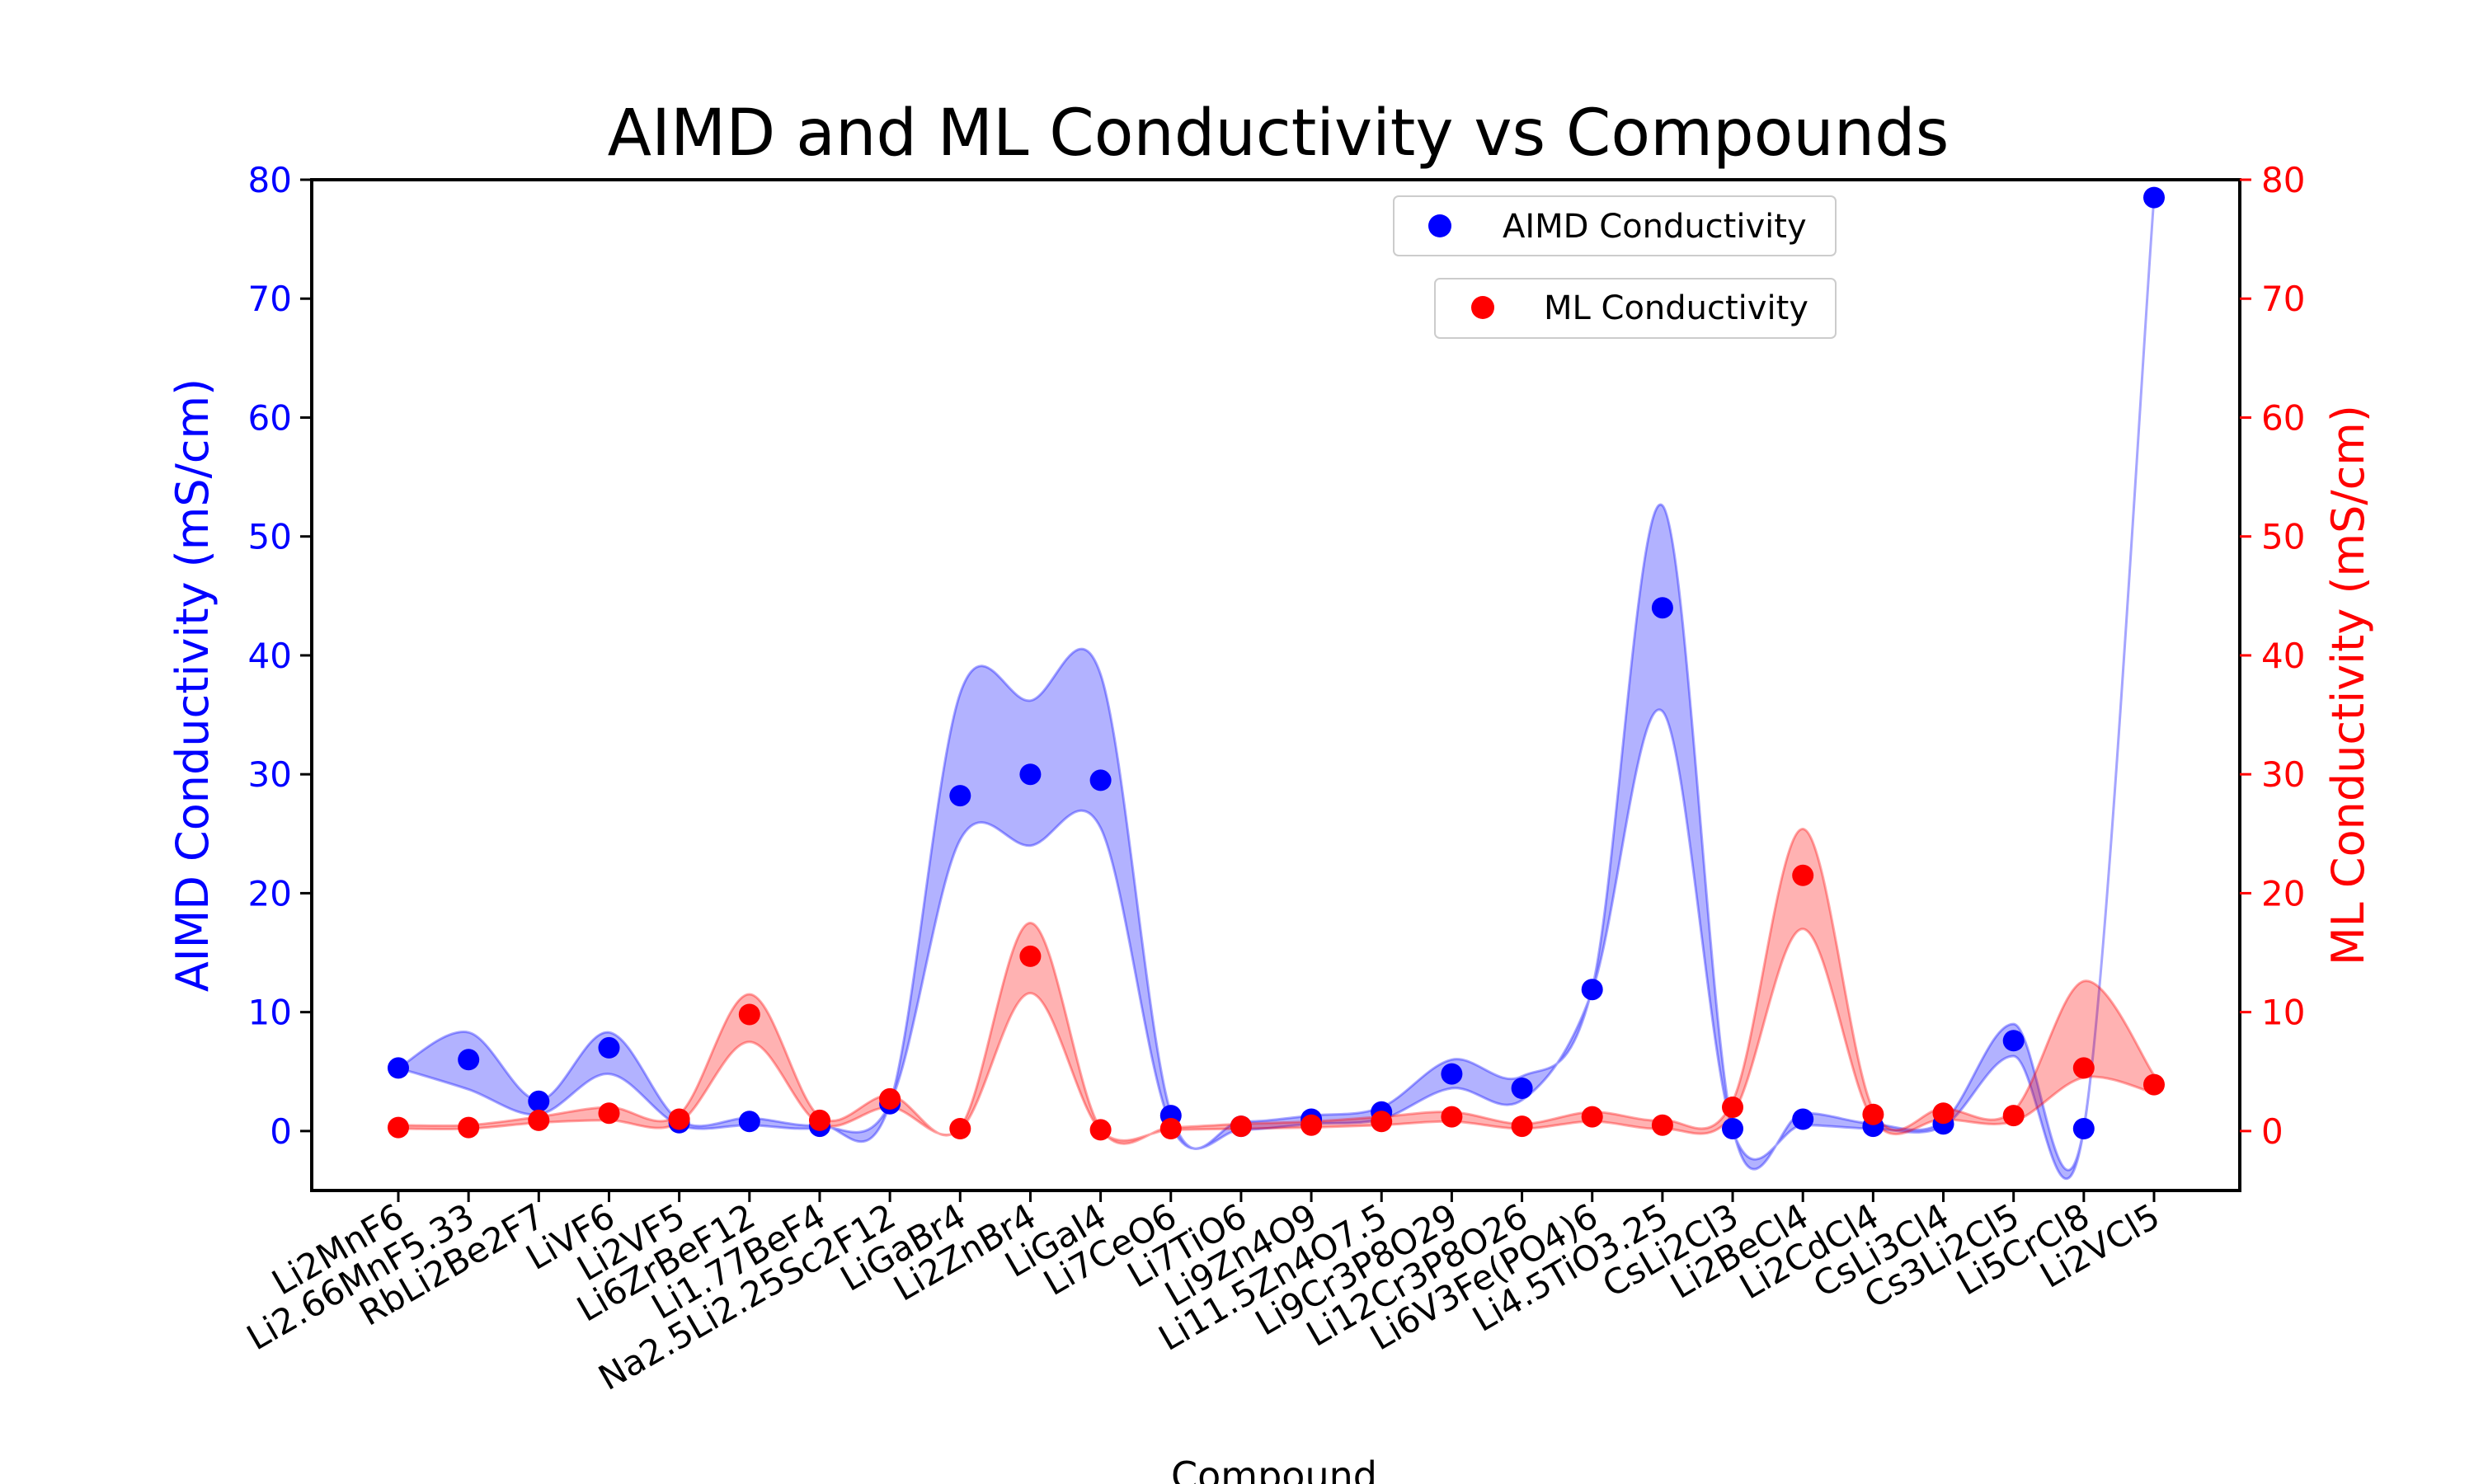 The width and height of the screenshot is (2474, 1484). I want to click on y-right-tick-label-10: 10, so click(2283, 1013).